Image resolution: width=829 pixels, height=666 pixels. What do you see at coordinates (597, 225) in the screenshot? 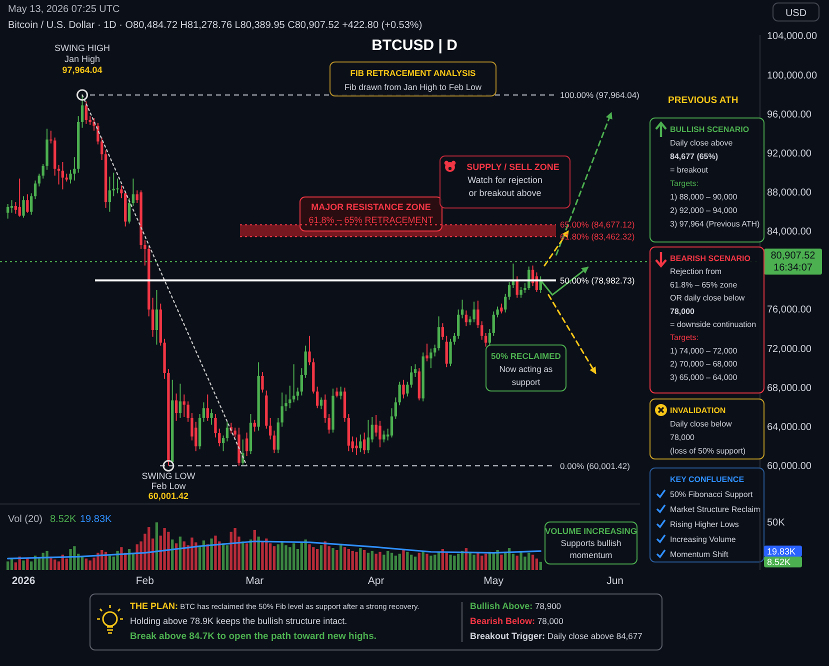
I see `ref-line-label: 65.00% (84,677.12)` at bounding box center [597, 225].